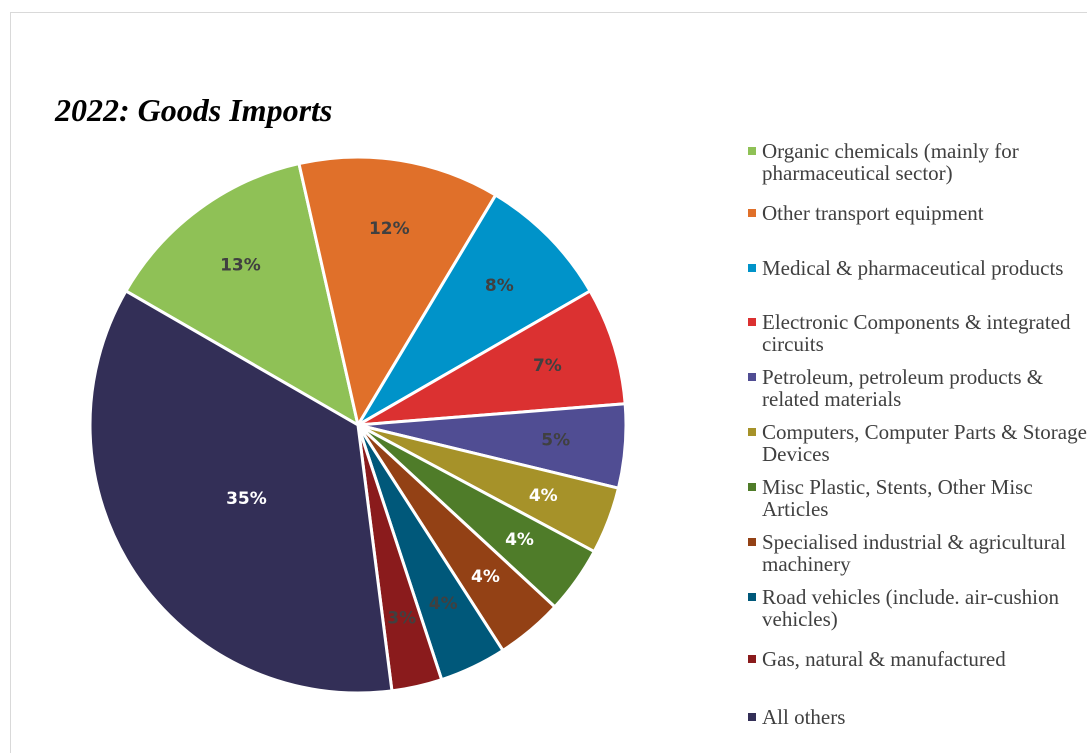 Image resolution: width=1087 pixels, height=753 pixels. I want to click on data-label: 35%, so click(246, 499).